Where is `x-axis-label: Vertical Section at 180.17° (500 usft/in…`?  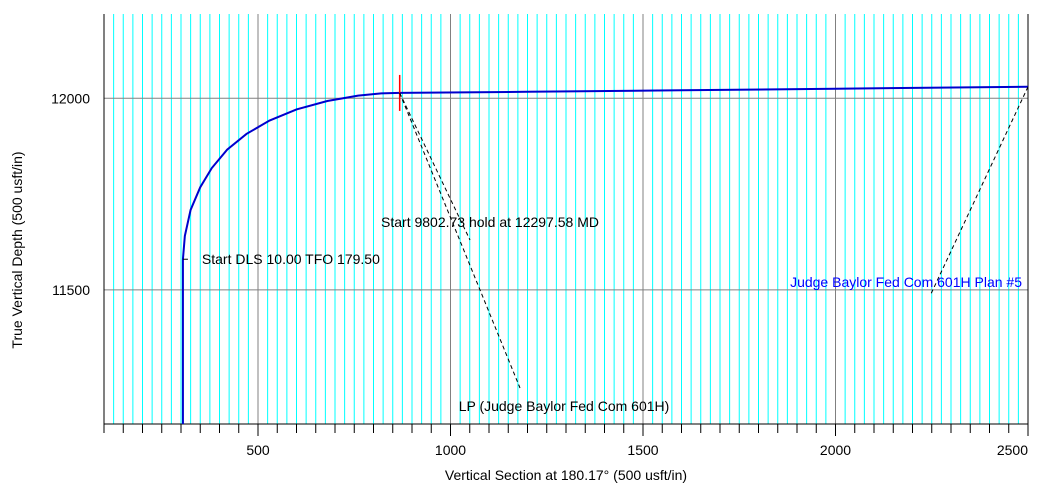
x-axis-label: Vertical Section at 180.17° (500 usft/in… is located at coordinates (566, 475).